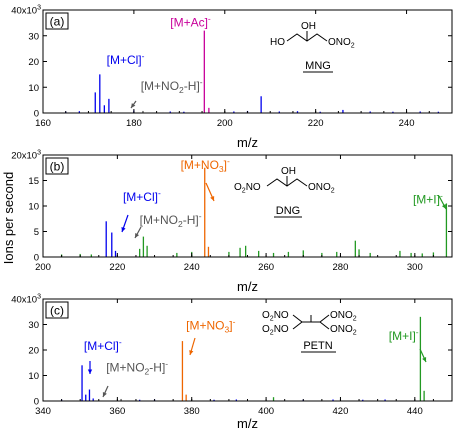 This screenshot has width=459, height=435. Describe the element at coordinates (266, 411) in the screenshot. I see `x-tick-label: 400` at that location.